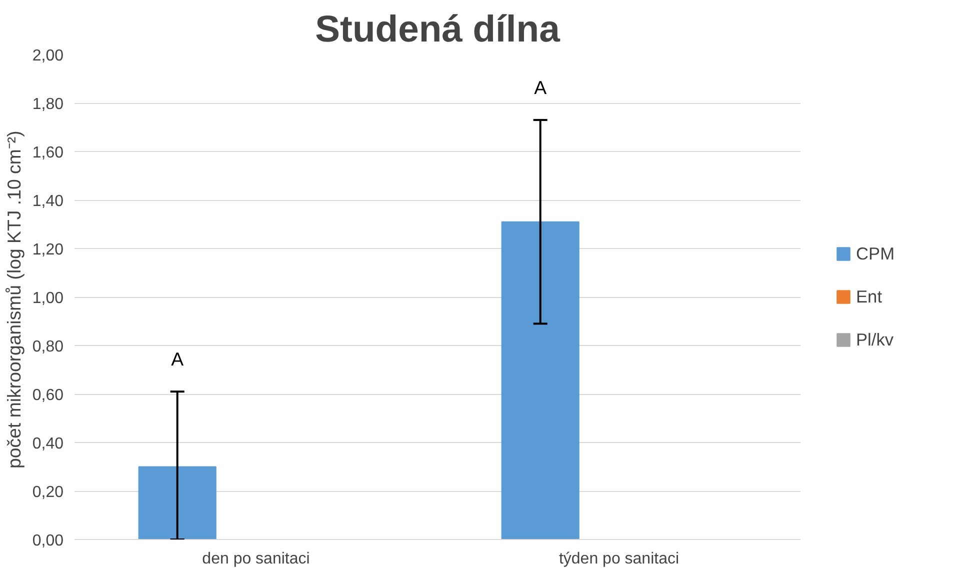 The image size is (963, 581). Describe the element at coordinates (48, 444) in the screenshot. I see `y-tick-label: 0,40` at that location.